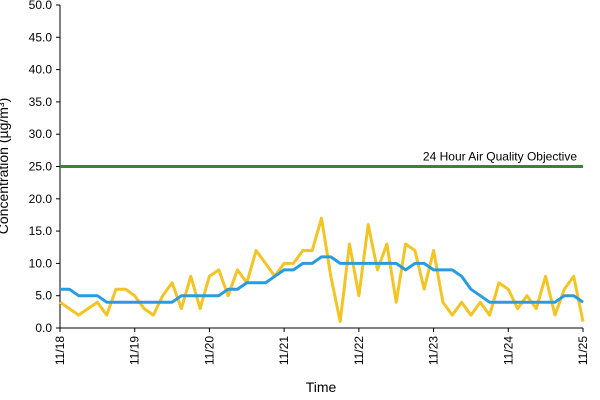 The width and height of the screenshot is (600, 400). What do you see at coordinates (43, 296) in the screenshot?
I see `y-tick-label: 5.0` at bounding box center [43, 296].